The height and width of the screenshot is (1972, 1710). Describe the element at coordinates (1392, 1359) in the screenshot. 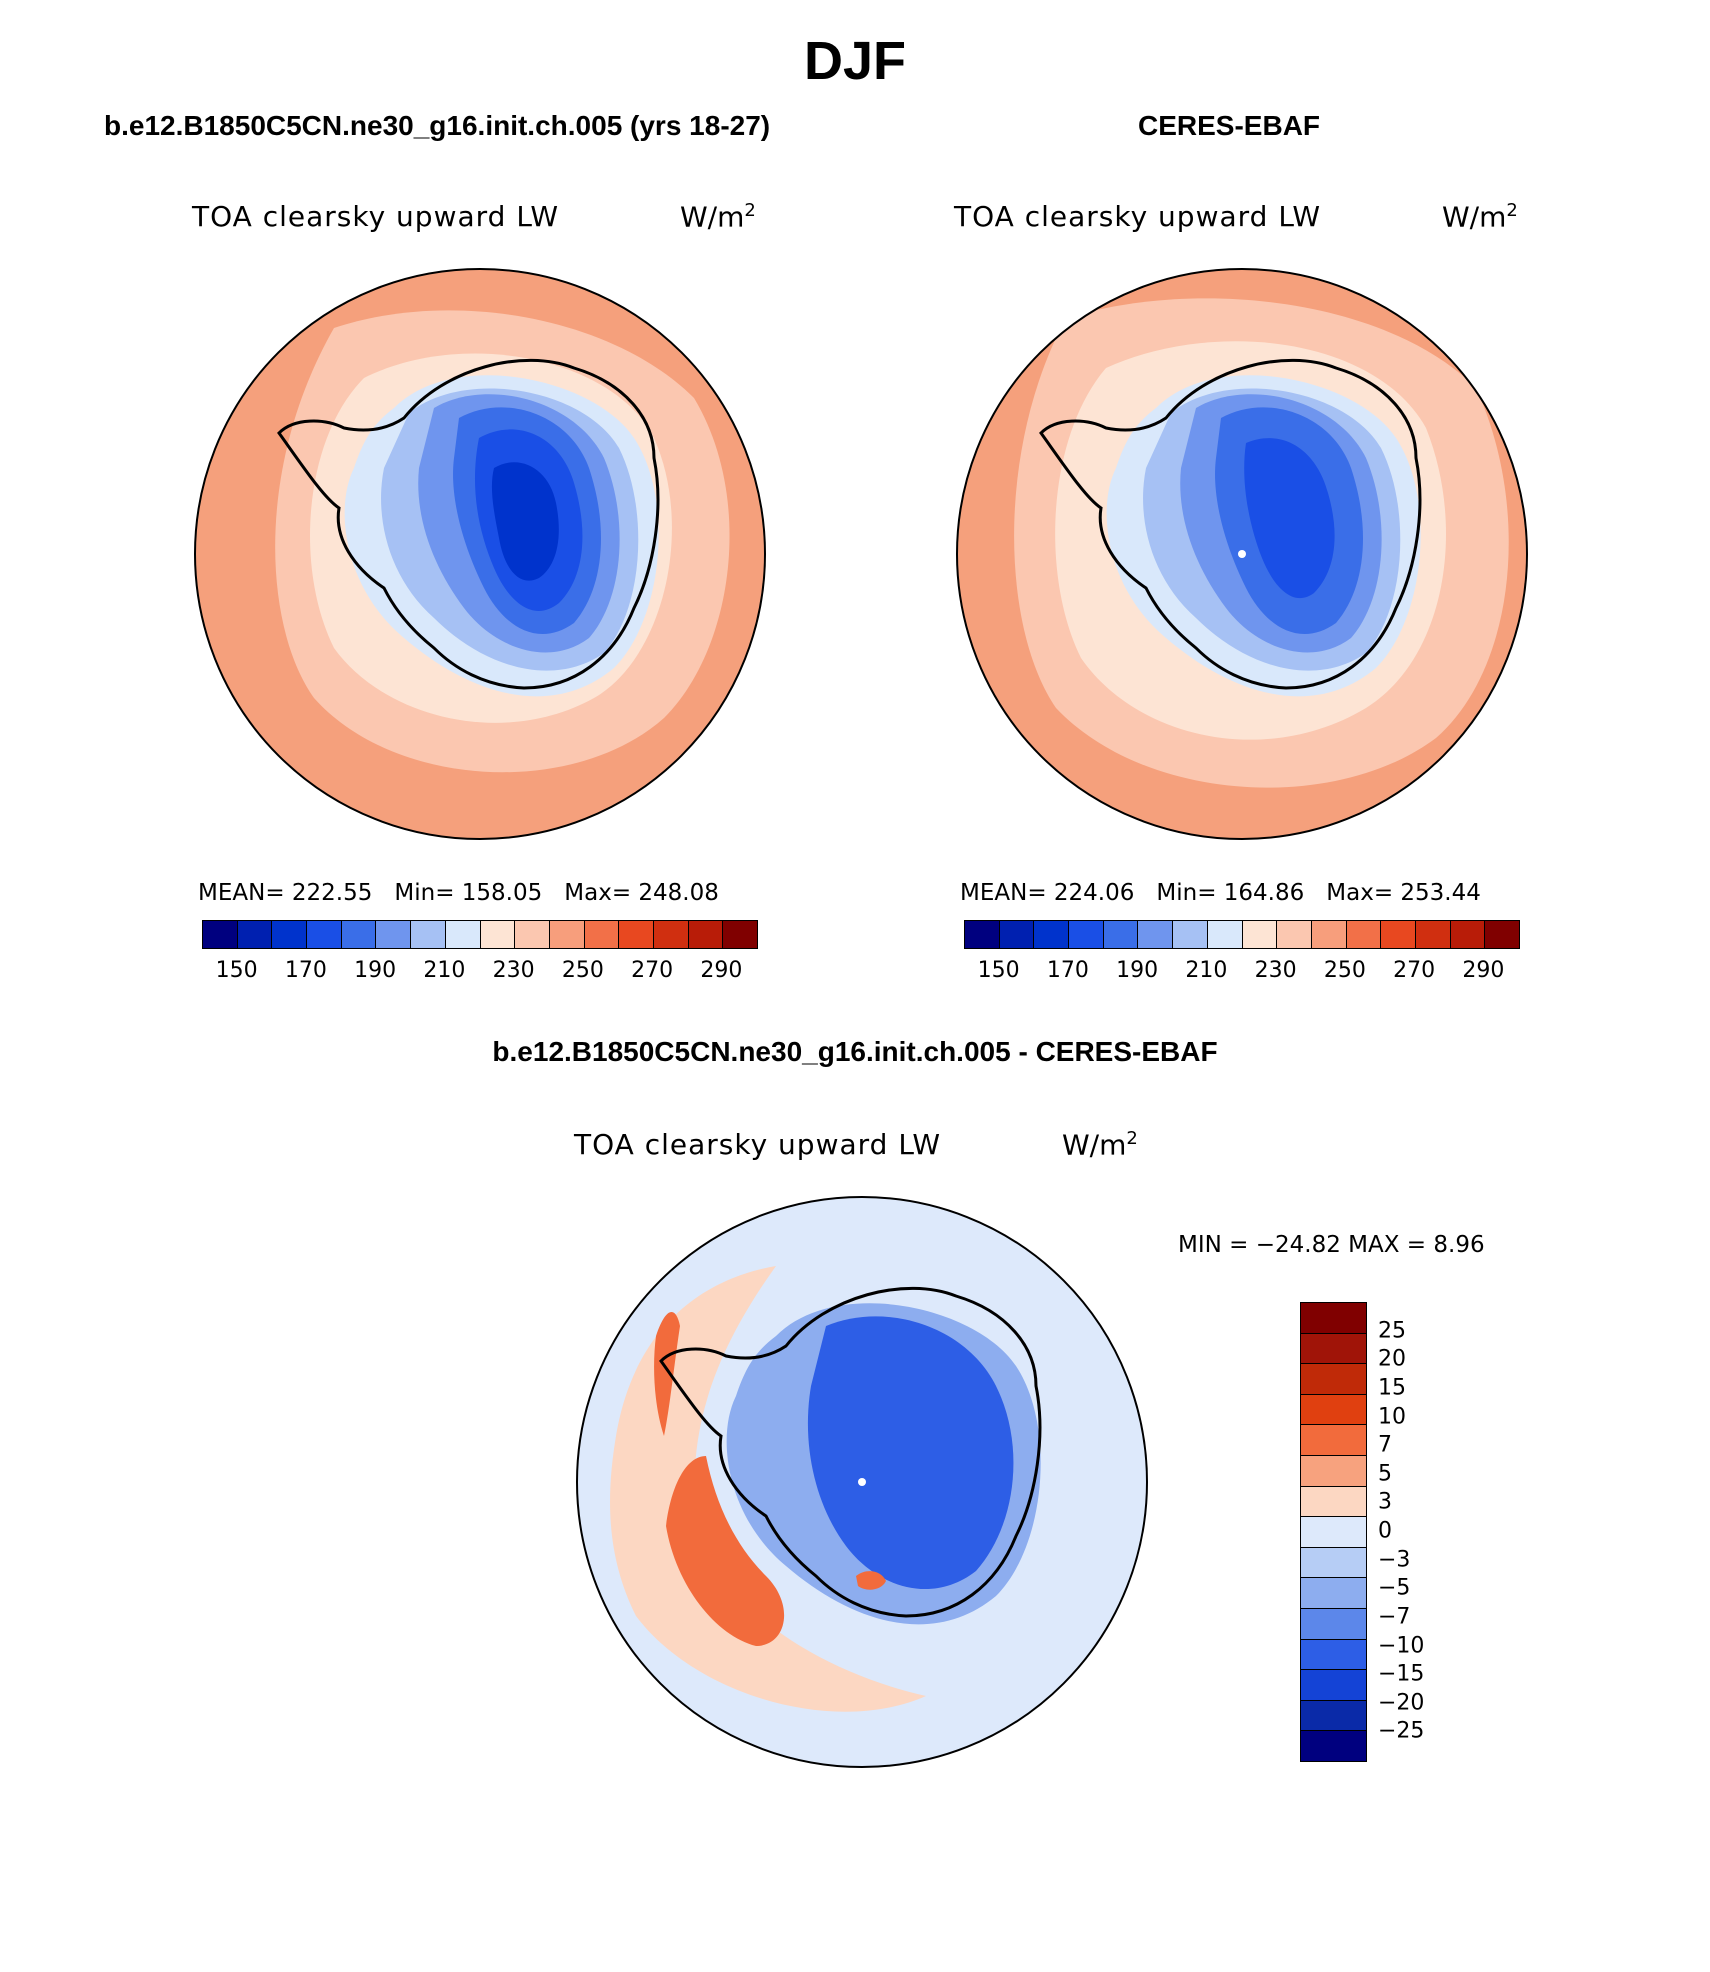

I see `colorbar-tick-label: 20` at that location.